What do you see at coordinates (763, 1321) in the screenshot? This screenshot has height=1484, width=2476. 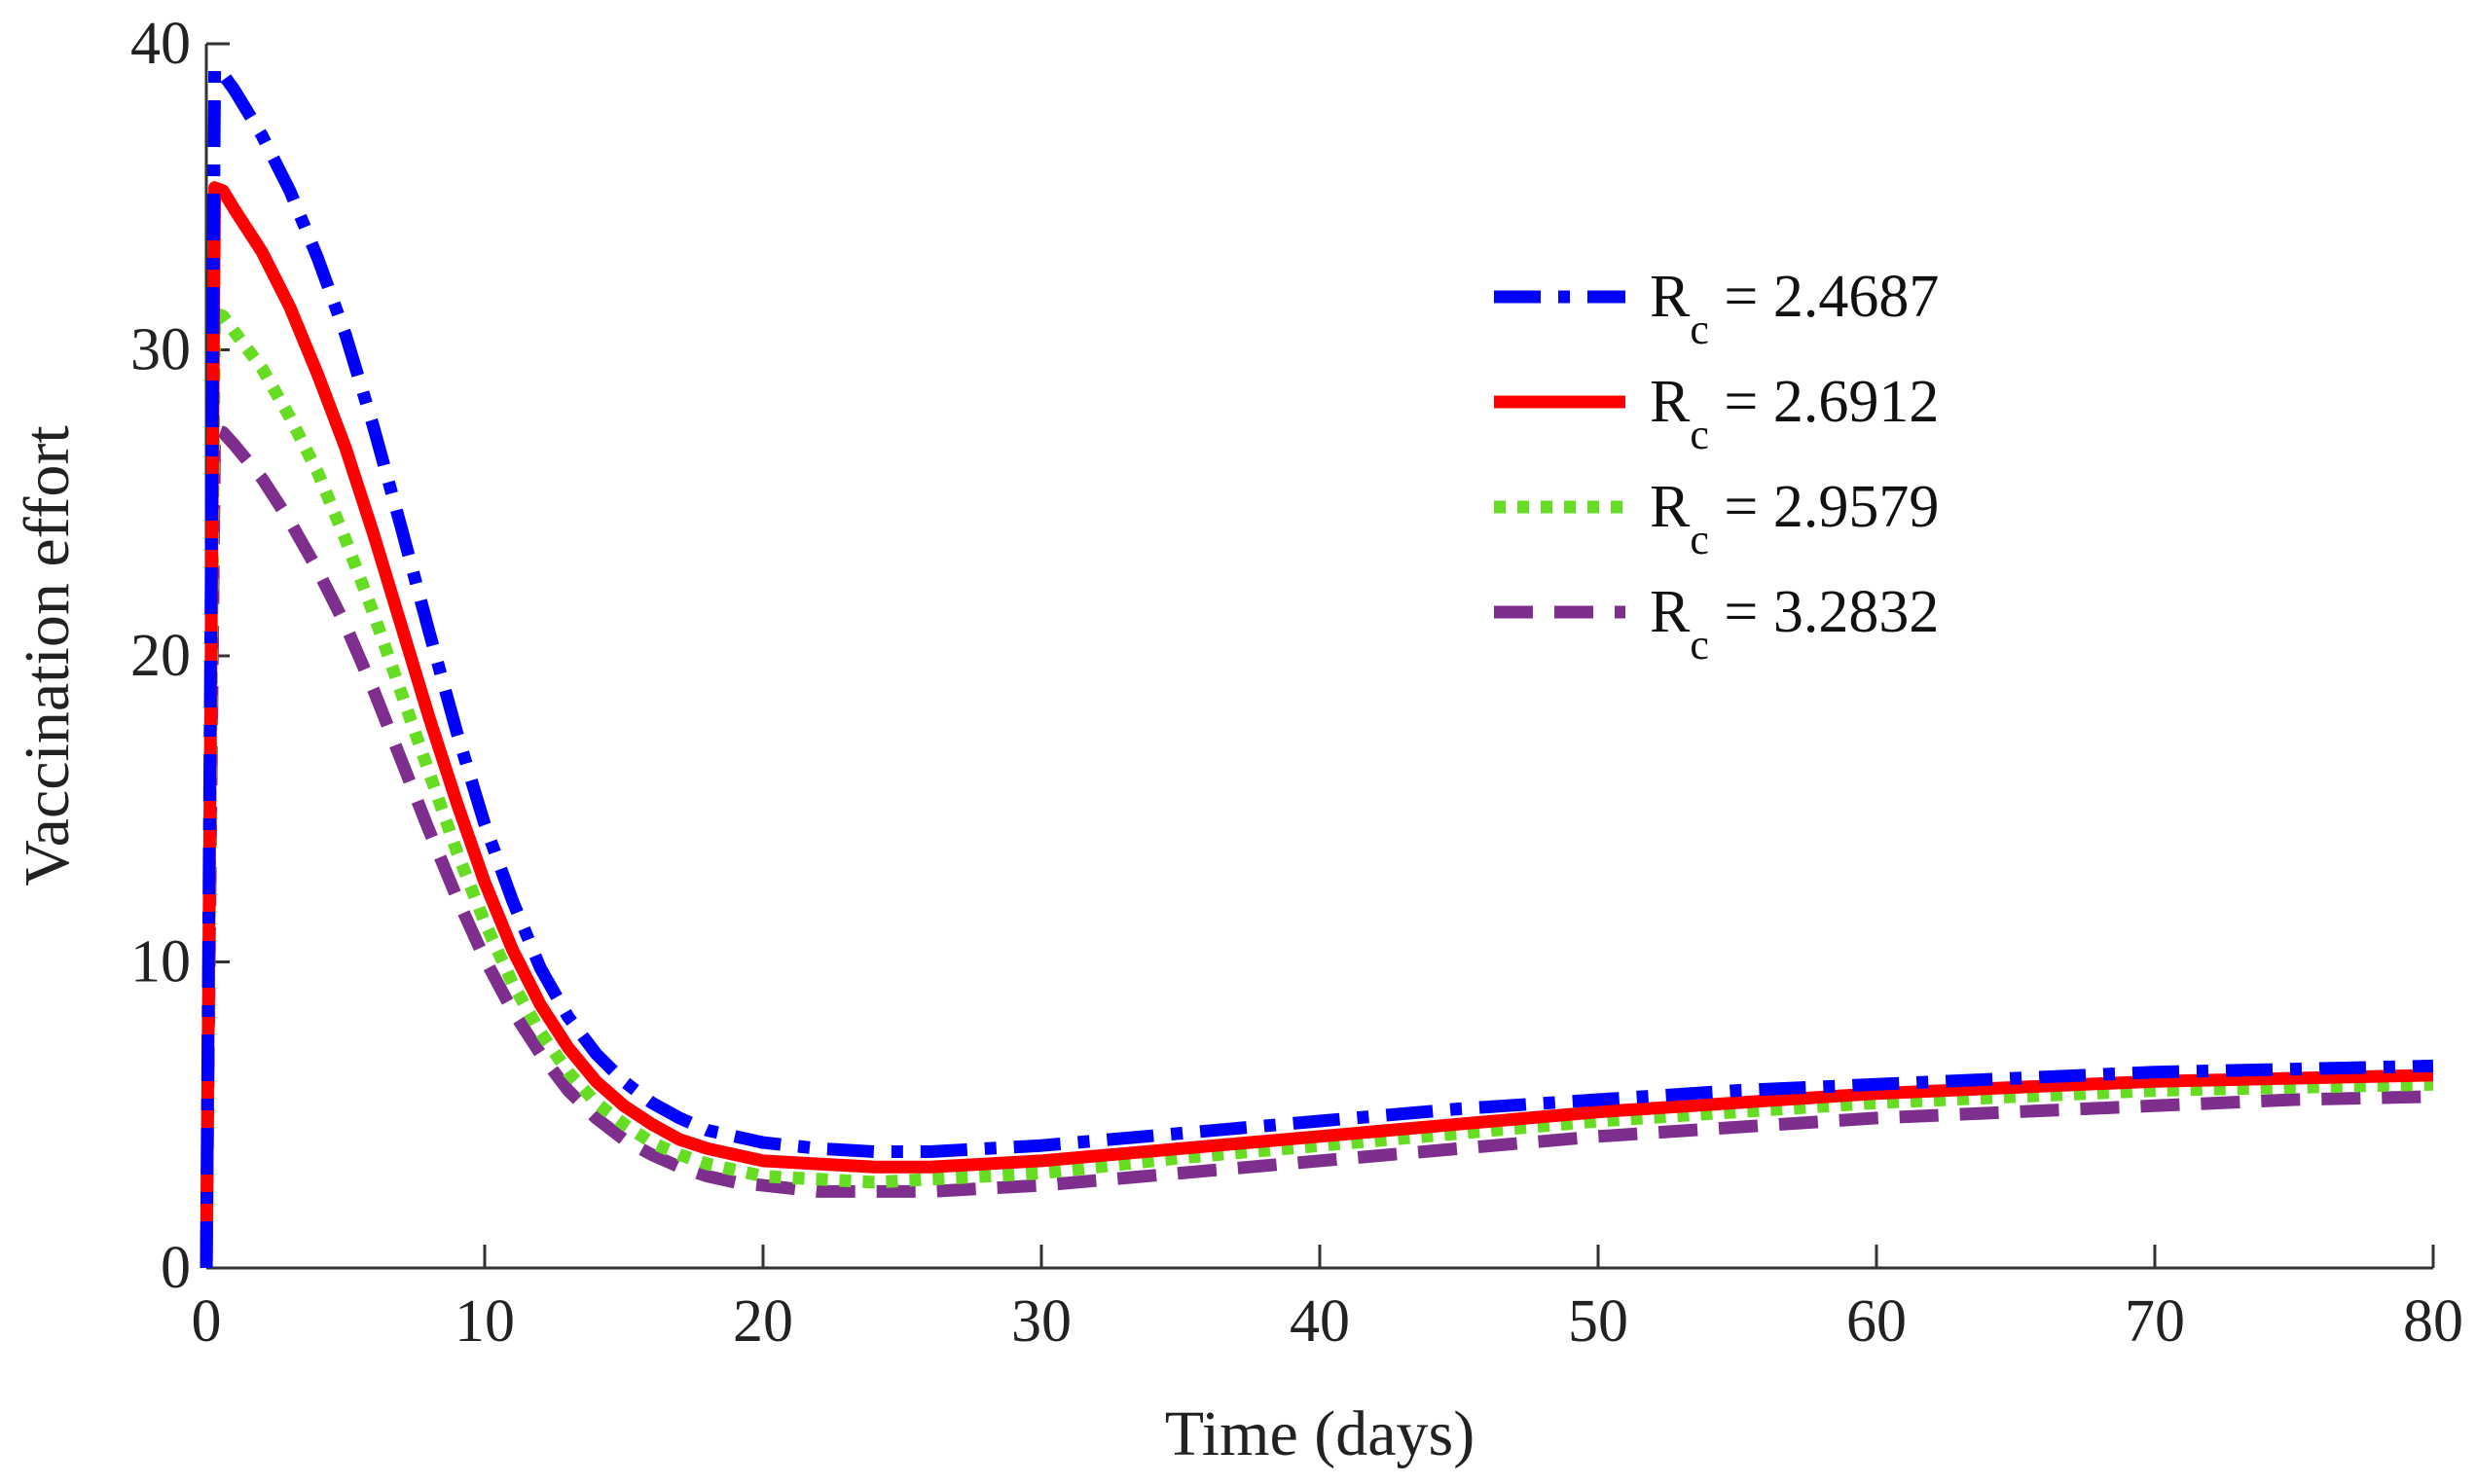 I see `x-tick-label: 20` at bounding box center [763, 1321].